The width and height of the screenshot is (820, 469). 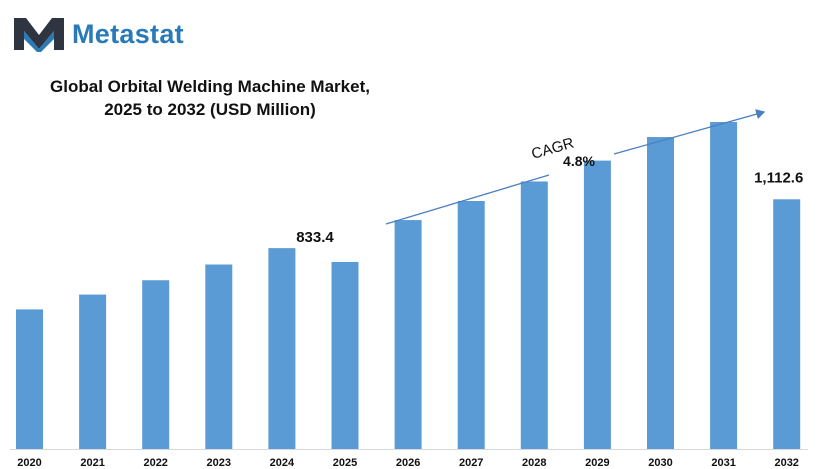 I want to click on data-label-2032: 1,112.6, so click(x=778, y=177).